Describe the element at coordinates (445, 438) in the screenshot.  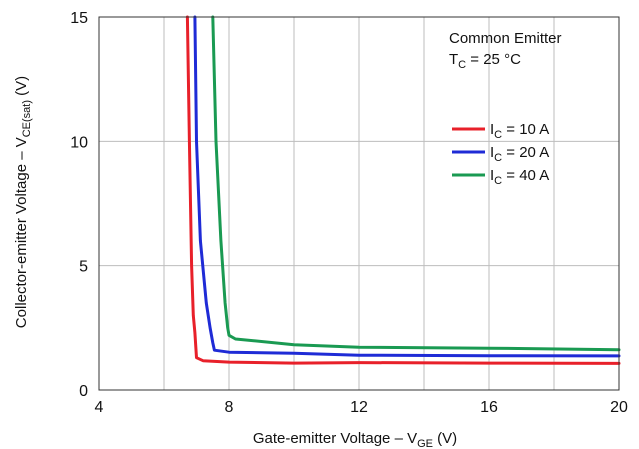
I see `x-axis-label-unit: (V)` at that location.